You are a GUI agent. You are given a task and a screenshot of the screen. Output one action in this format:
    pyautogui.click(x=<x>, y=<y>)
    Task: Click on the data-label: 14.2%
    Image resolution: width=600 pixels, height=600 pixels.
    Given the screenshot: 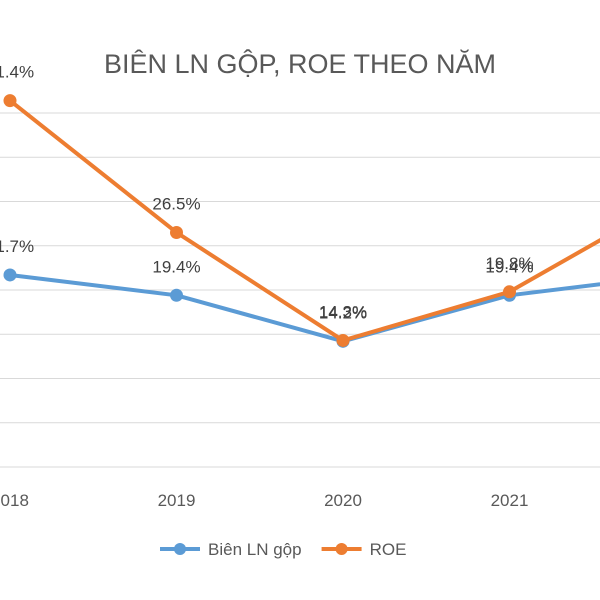 What is the action you would take?
    pyautogui.click(x=343, y=312)
    